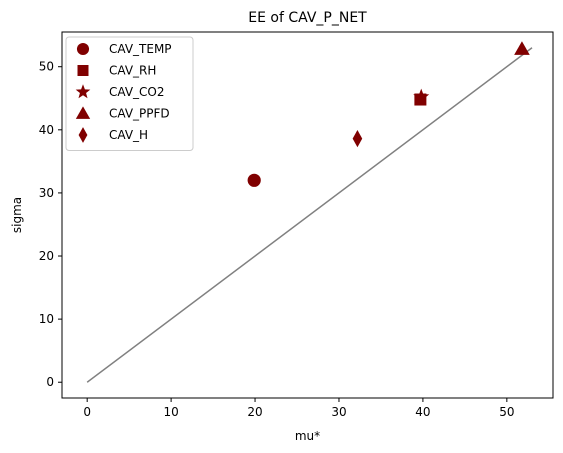 This screenshot has width=563, height=453. What do you see at coordinates (17, 215) in the screenshot?
I see `y-axis-label: sigma` at bounding box center [17, 215].